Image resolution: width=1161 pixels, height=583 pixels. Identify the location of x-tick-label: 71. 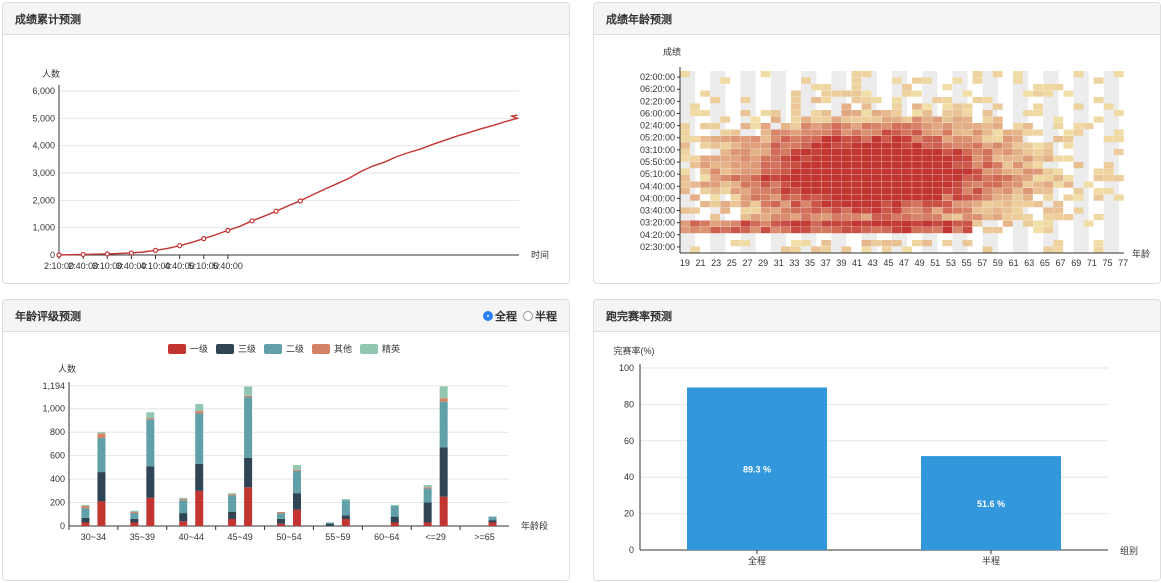
(1092, 263).